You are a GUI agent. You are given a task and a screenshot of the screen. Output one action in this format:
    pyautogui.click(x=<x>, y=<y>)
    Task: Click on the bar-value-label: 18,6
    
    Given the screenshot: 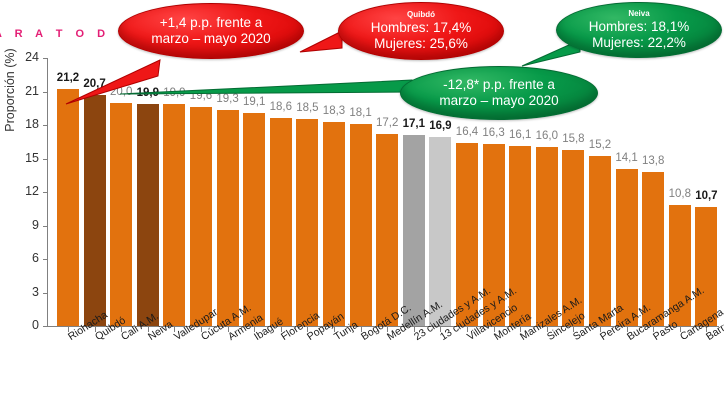 What is the action you would take?
    pyautogui.click(x=280, y=107)
    